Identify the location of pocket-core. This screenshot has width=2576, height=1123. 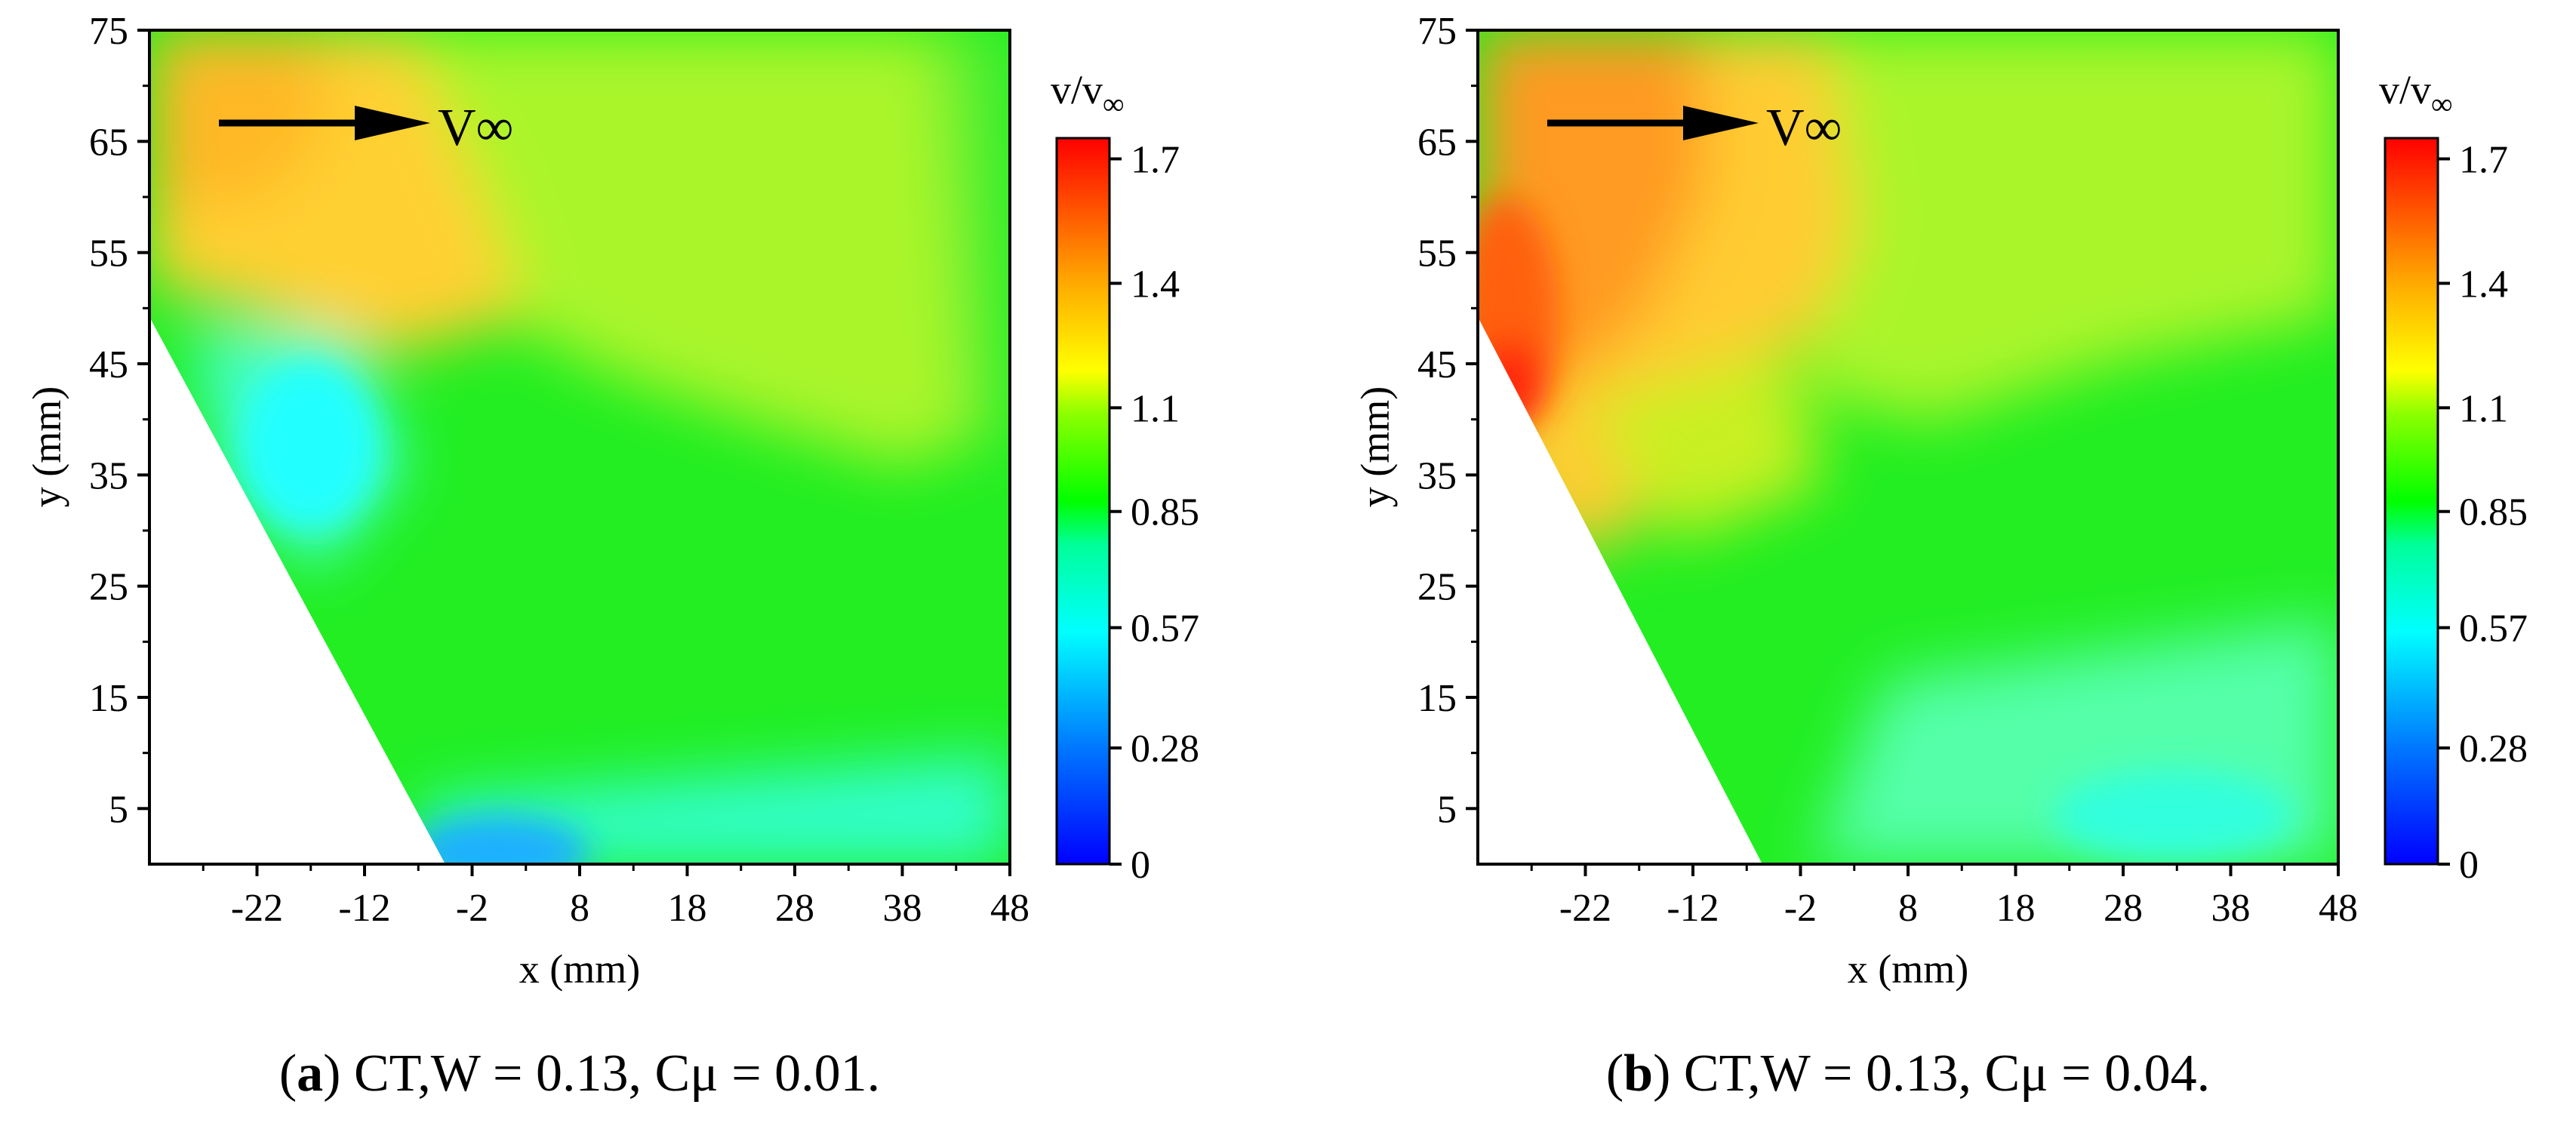
(309, 445).